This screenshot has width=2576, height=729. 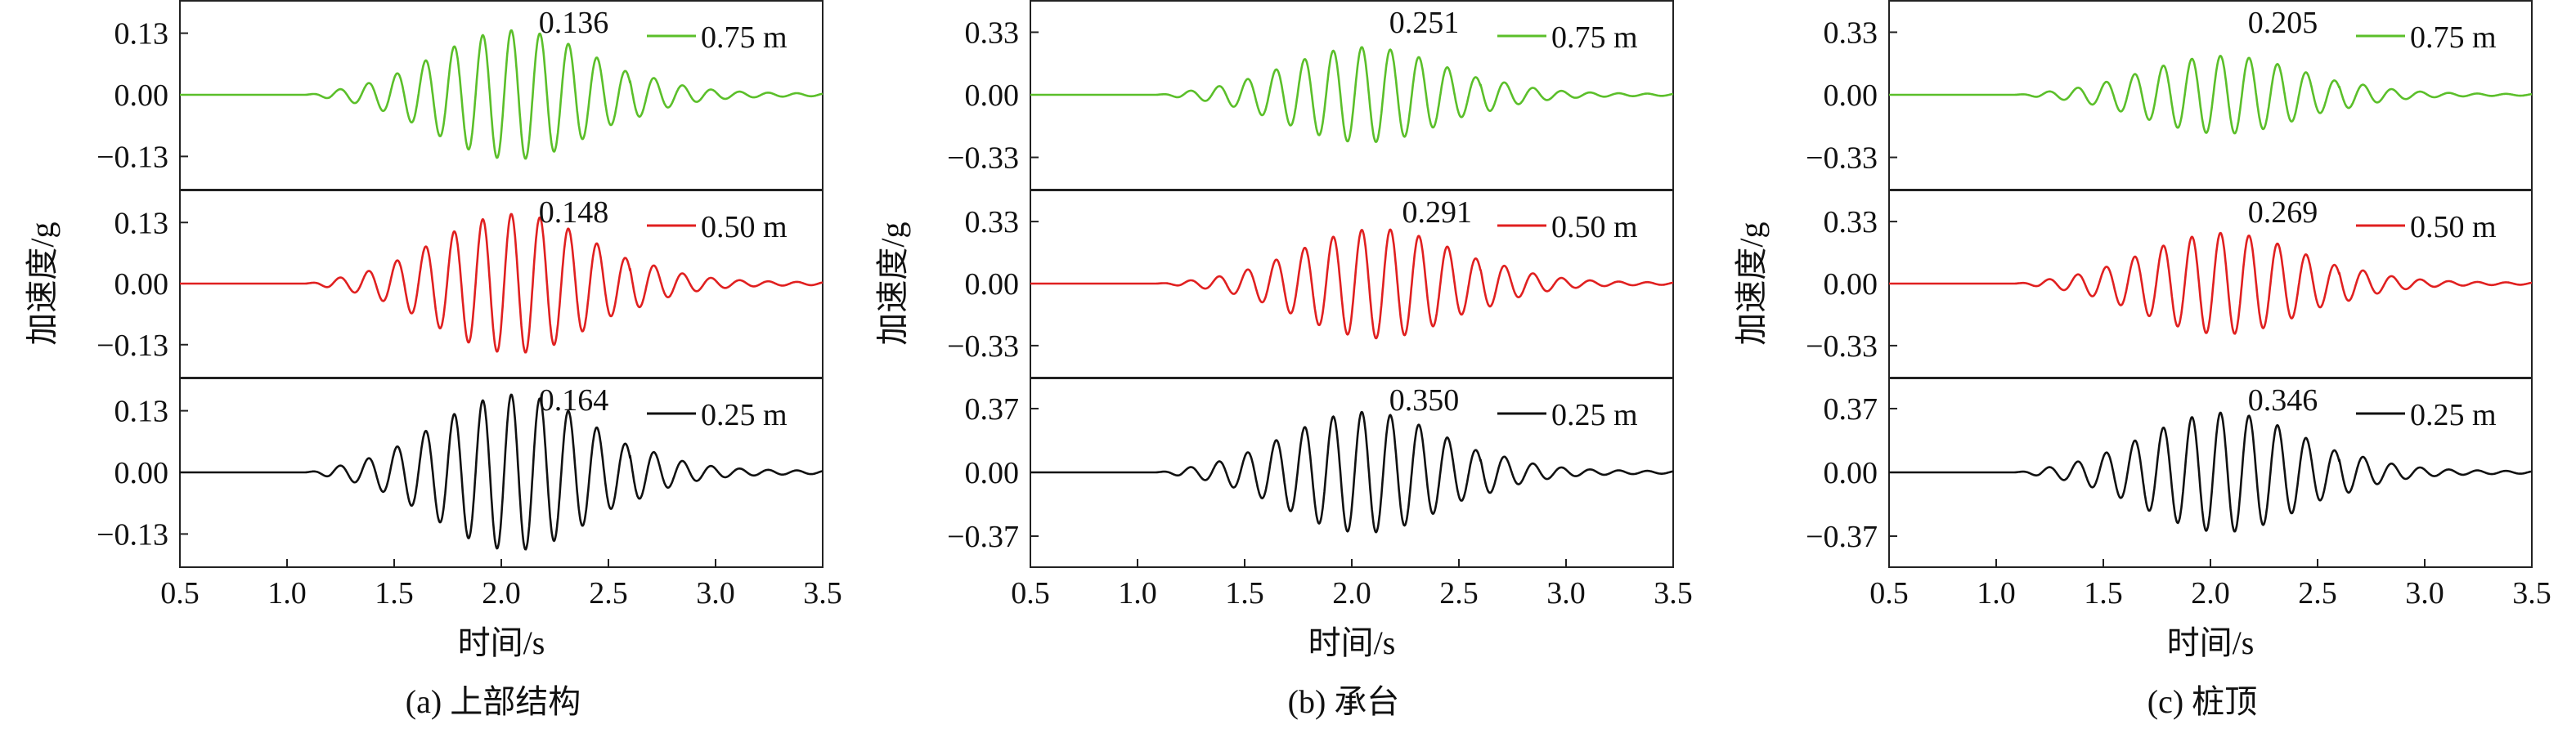 What do you see at coordinates (2283, 23) in the screenshot?
I see `peak-value-label: 0.205` at bounding box center [2283, 23].